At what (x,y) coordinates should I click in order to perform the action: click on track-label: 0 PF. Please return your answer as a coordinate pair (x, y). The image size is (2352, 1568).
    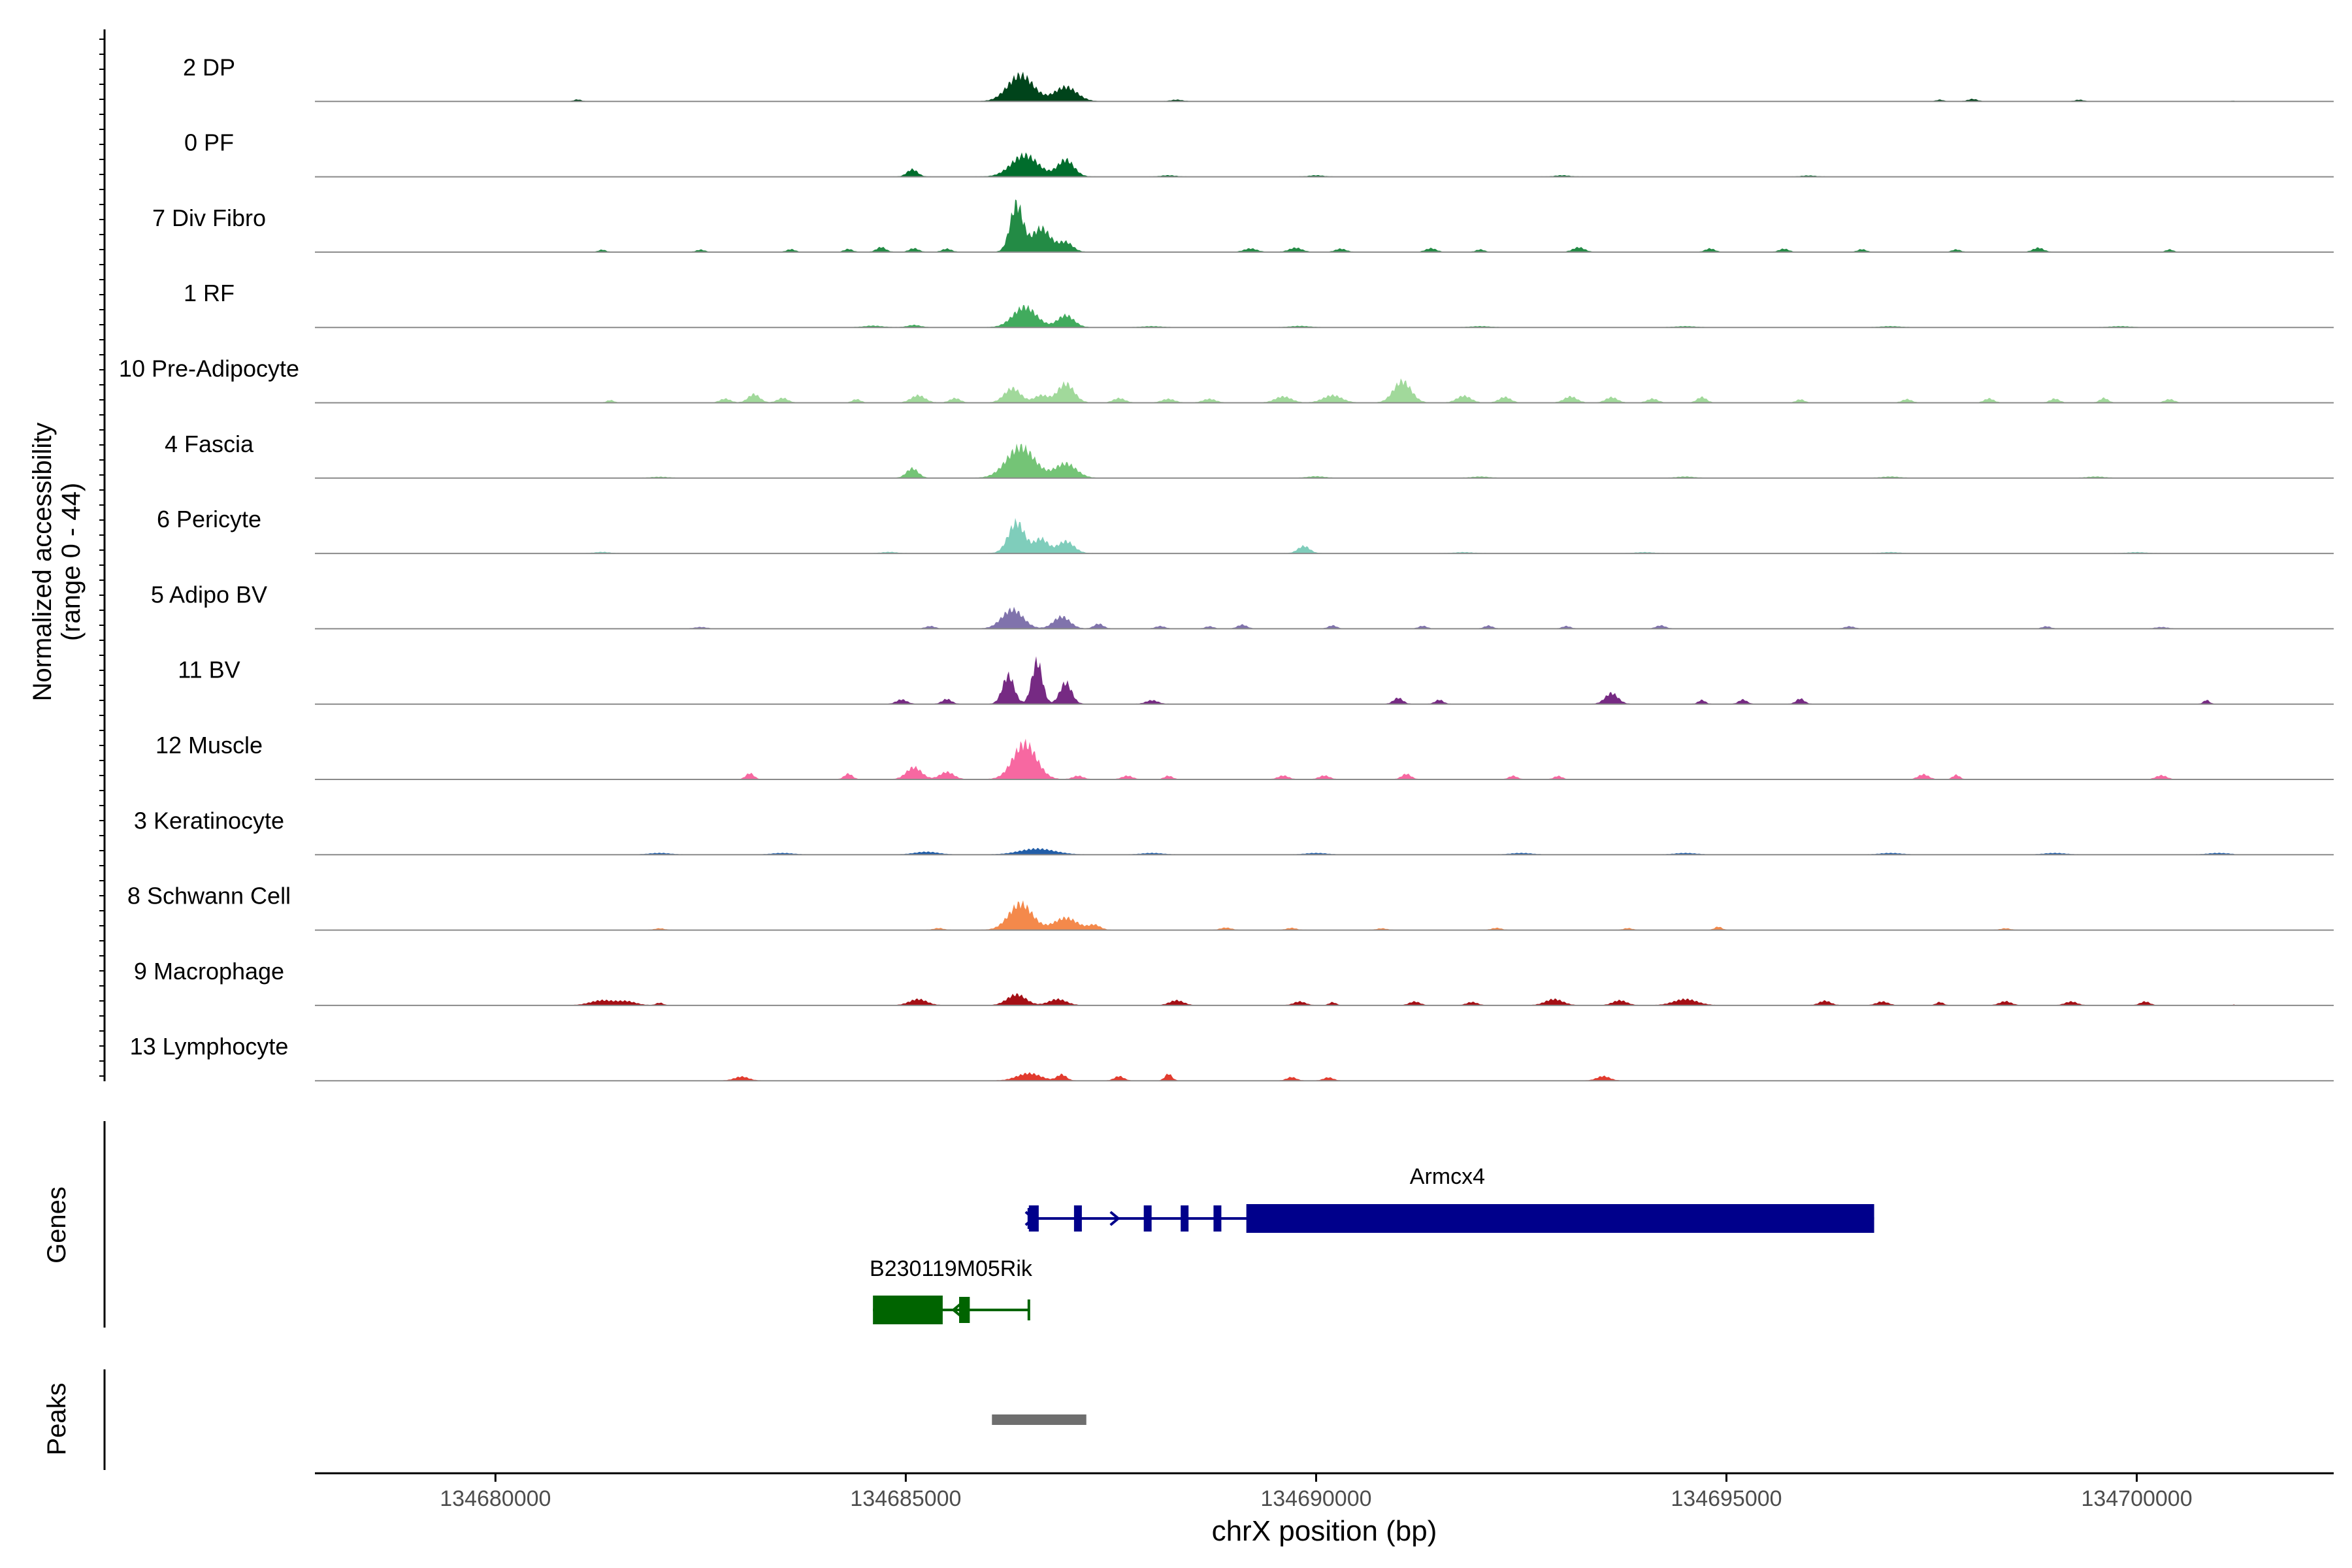
    Looking at the image, I should click on (209, 142).